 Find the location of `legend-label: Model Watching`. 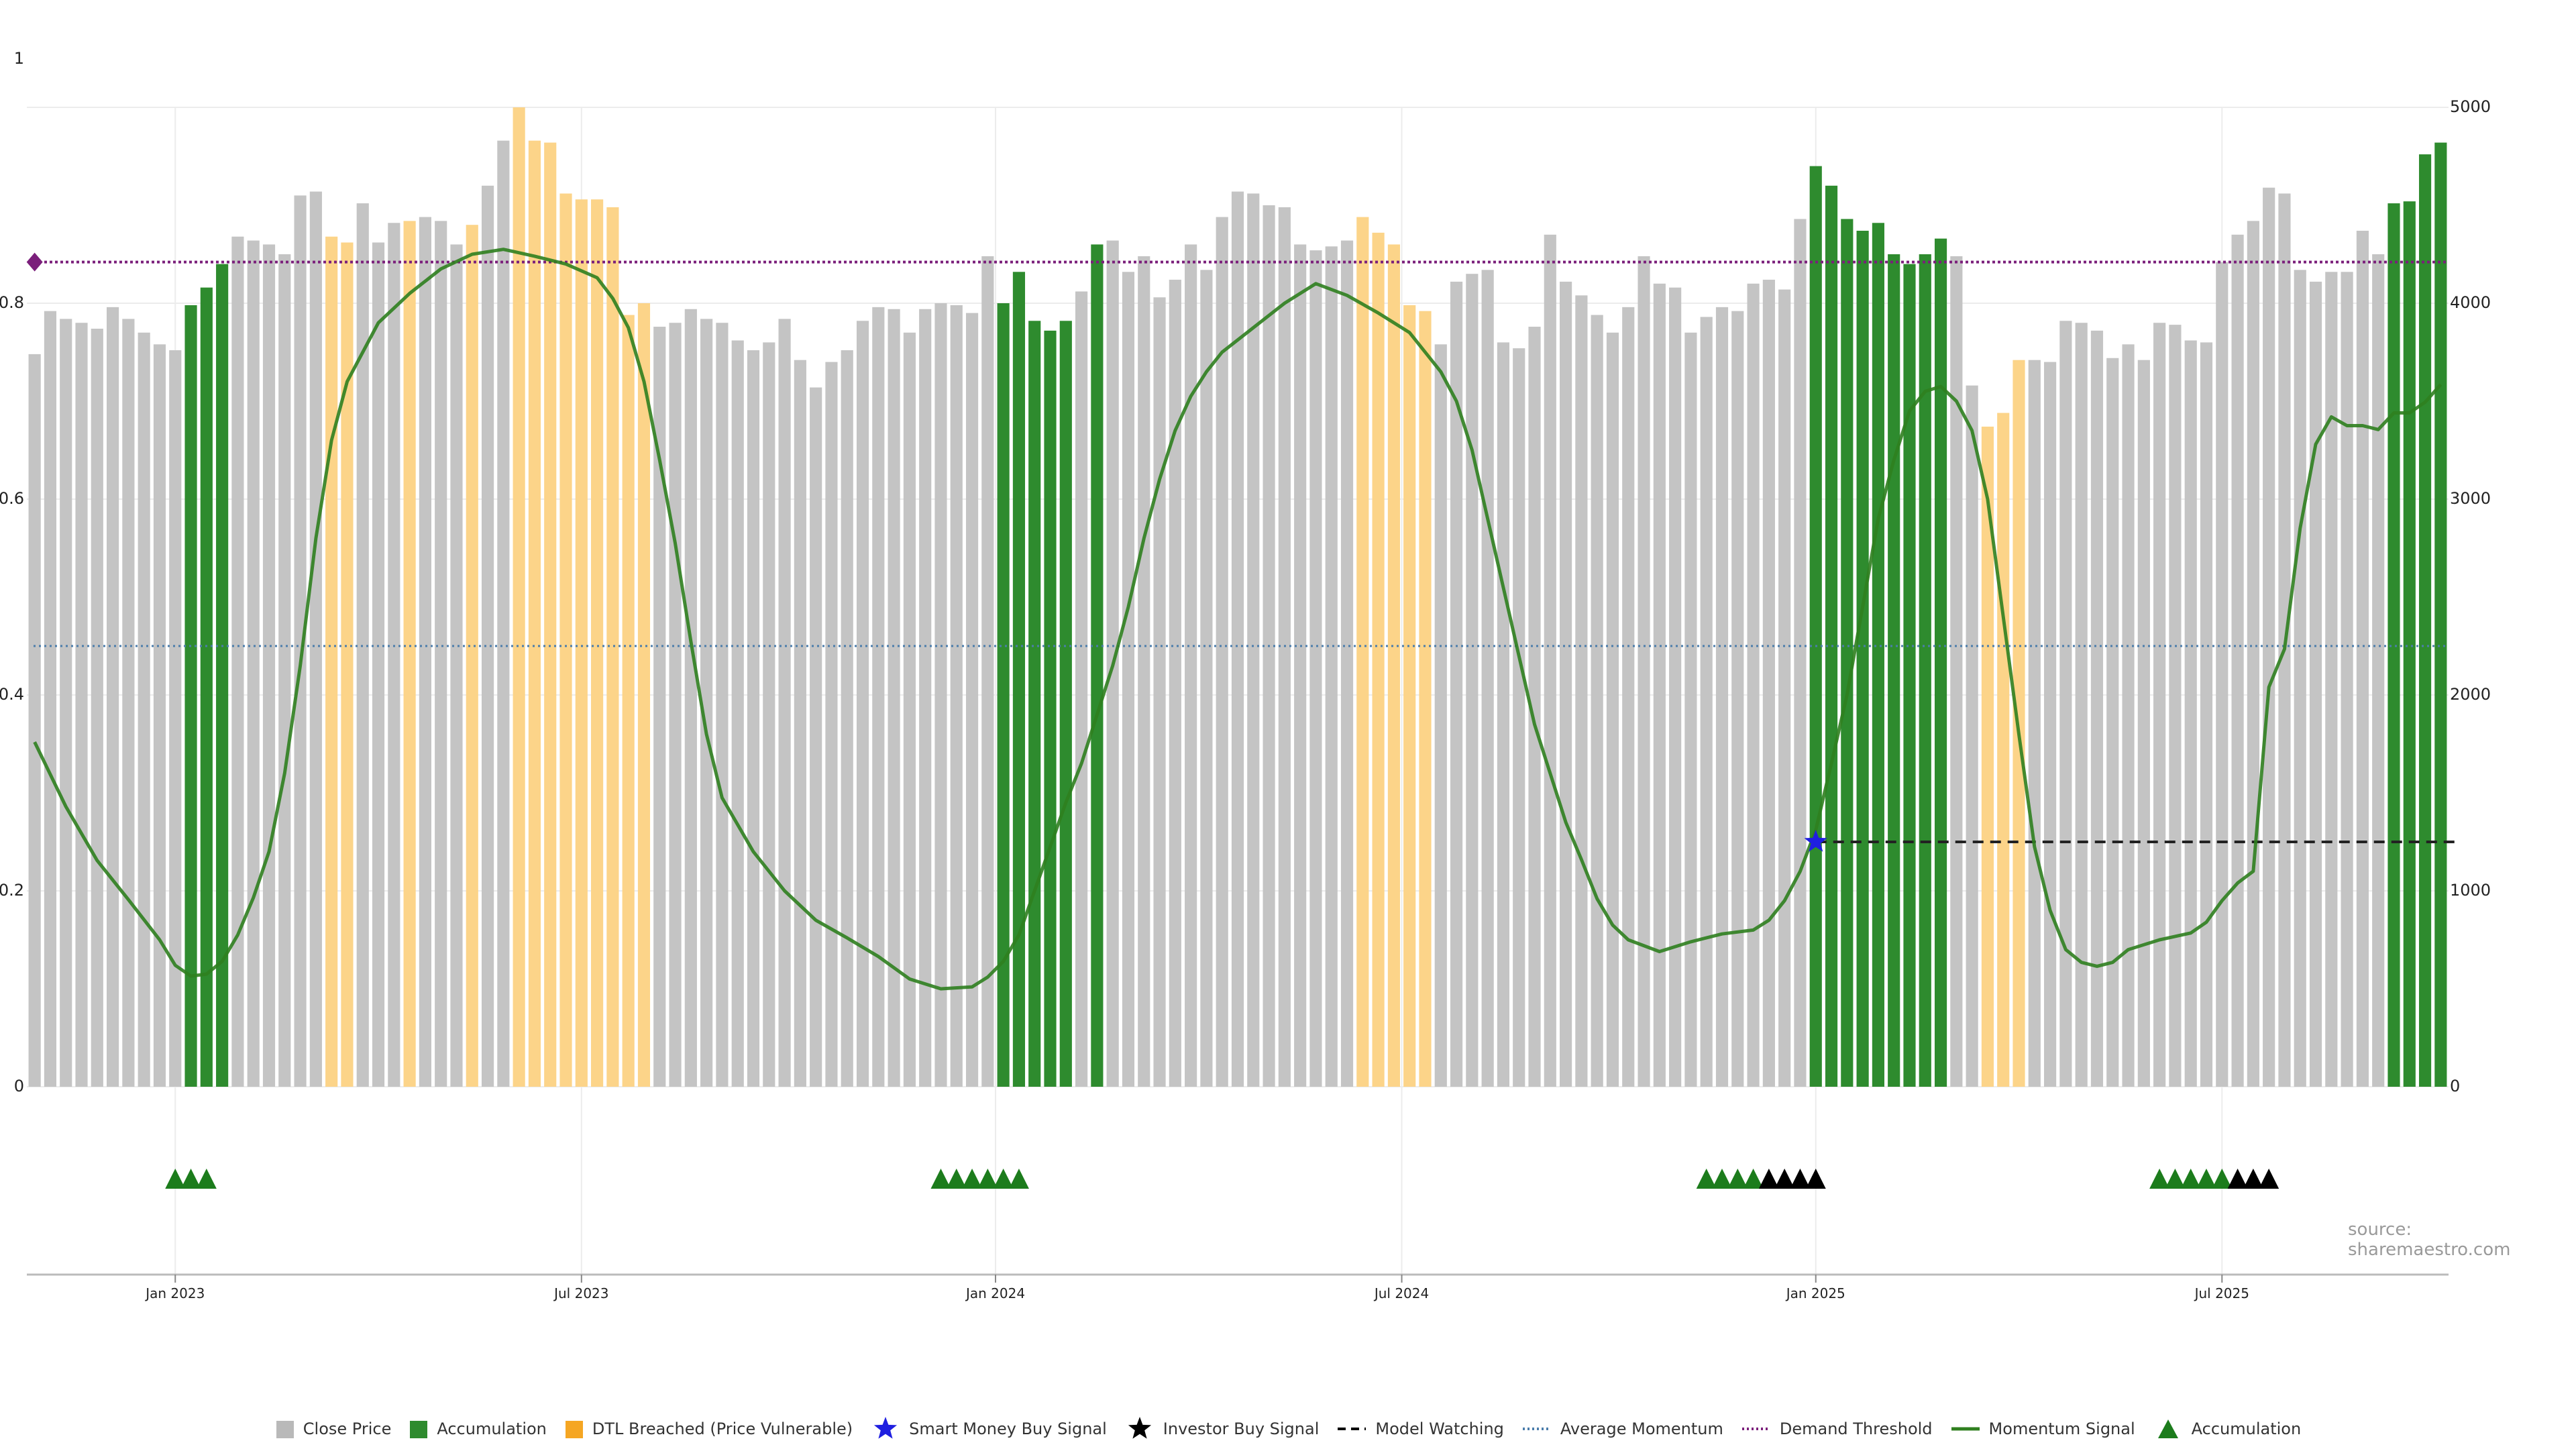

legend-label: Model Watching is located at coordinates (1439, 1428).